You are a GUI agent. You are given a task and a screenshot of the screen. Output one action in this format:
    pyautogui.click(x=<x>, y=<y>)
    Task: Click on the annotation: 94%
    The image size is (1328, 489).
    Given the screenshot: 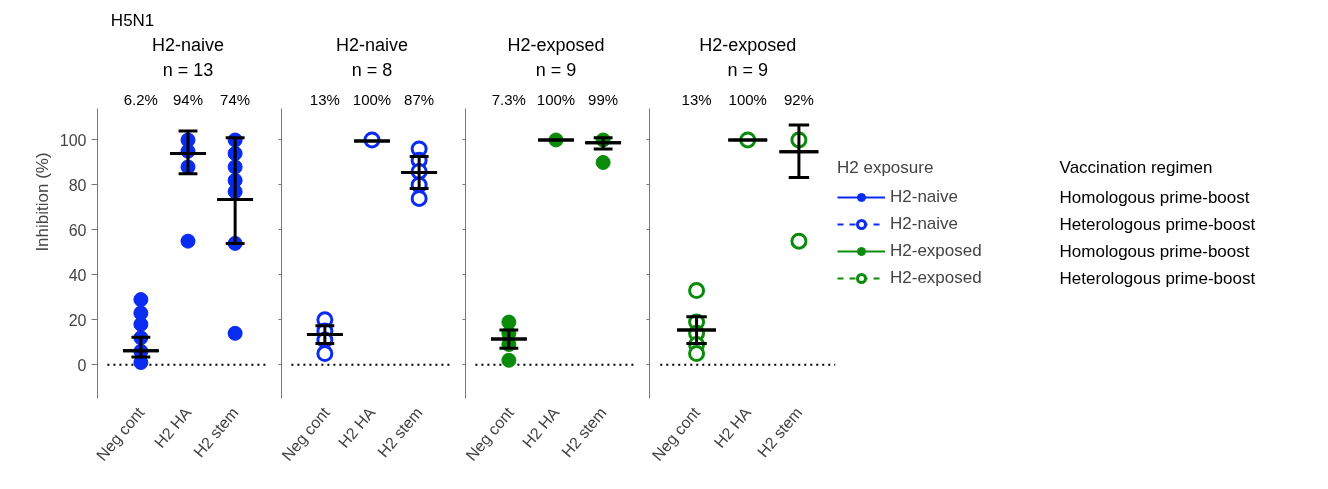 What is the action you would take?
    pyautogui.click(x=188, y=99)
    